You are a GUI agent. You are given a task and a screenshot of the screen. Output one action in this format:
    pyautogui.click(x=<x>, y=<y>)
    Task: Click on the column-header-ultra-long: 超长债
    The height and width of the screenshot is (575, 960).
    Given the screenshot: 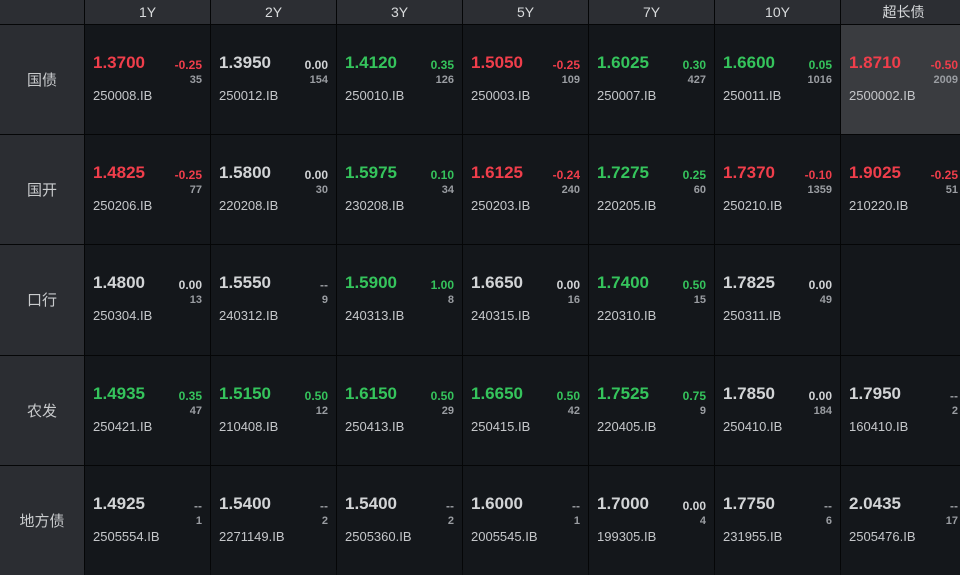 What is the action you would take?
    pyautogui.click(x=900, y=12)
    